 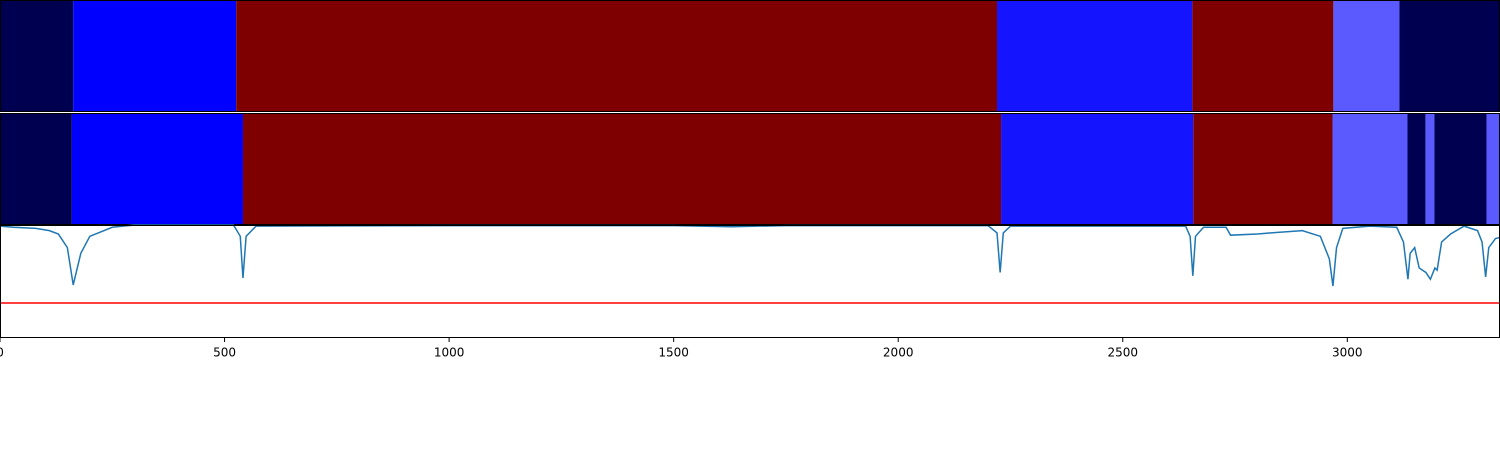 I want to click on x-tick-label: 2500, so click(x=1122, y=353).